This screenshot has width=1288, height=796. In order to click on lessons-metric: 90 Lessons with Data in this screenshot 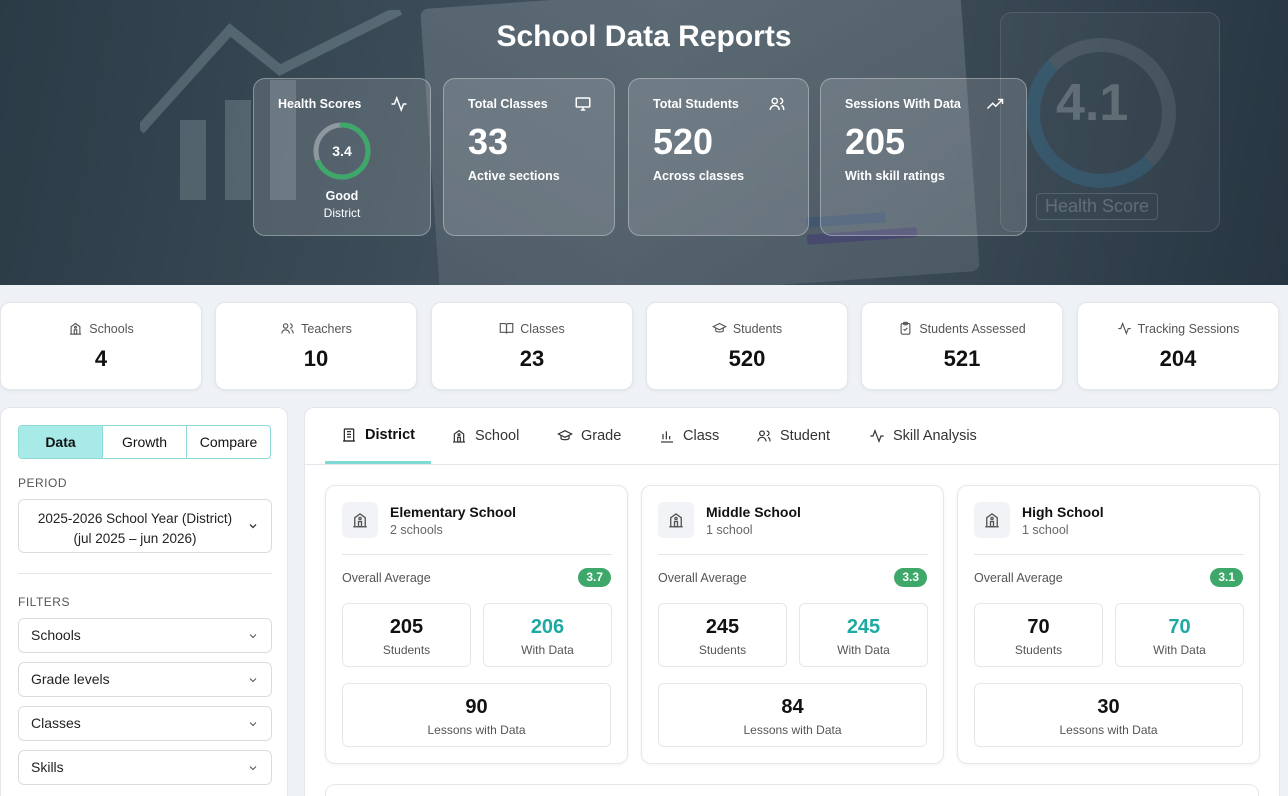, I will do `click(476, 715)`.